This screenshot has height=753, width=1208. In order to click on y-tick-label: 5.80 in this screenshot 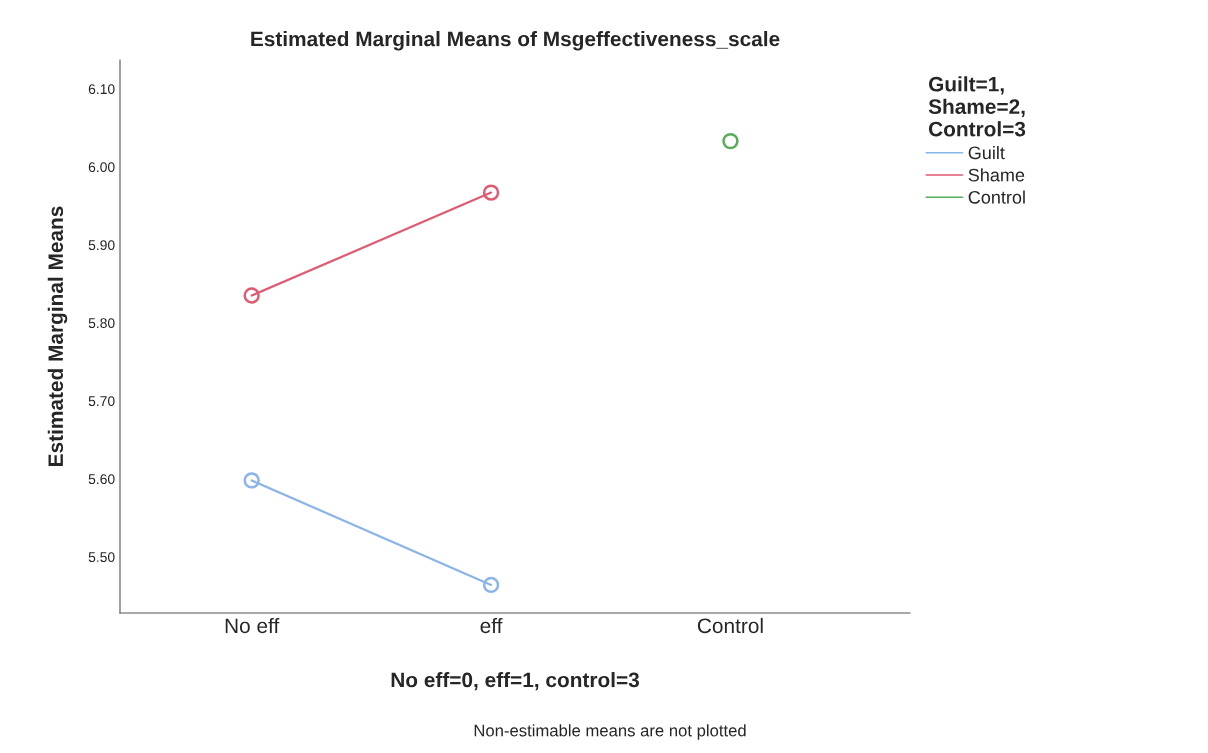, I will do `click(101, 323)`.